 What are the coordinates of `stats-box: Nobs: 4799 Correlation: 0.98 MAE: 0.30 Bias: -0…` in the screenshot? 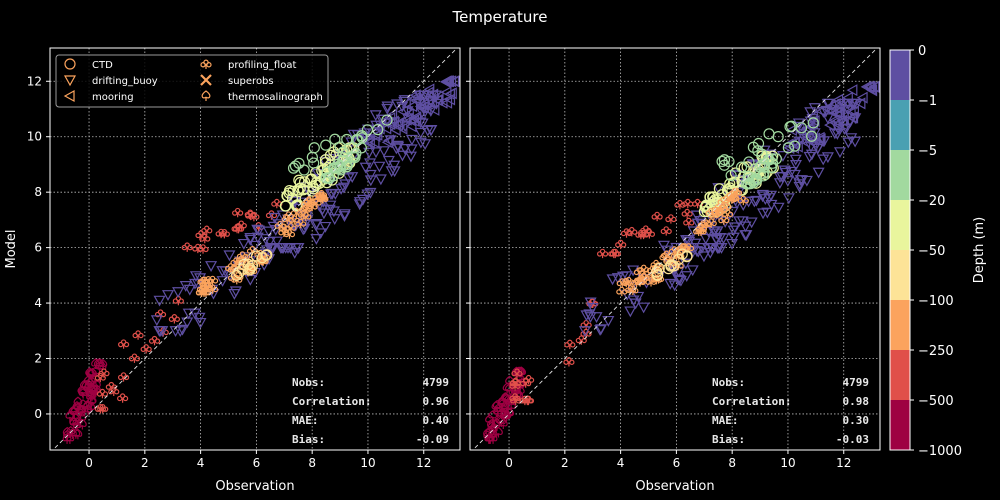 It's located at (790, 411).